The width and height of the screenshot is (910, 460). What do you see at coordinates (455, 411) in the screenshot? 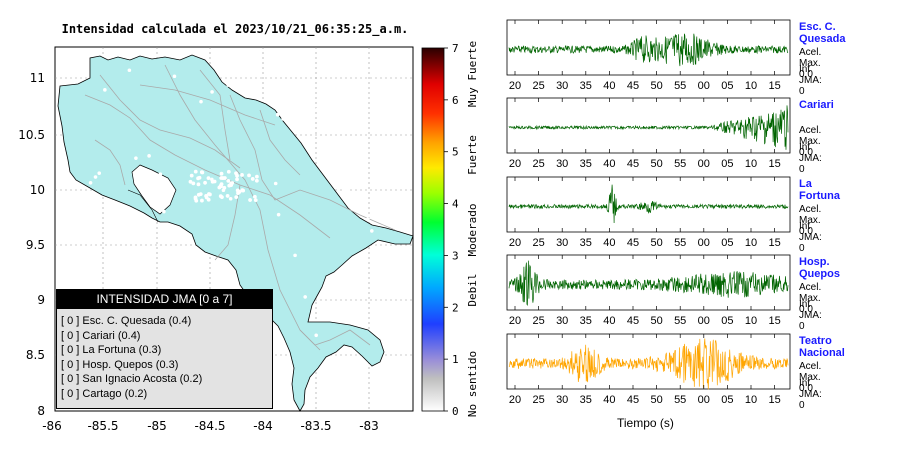
I see `scale-tick-label: 0` at bounding box center [455, 411].